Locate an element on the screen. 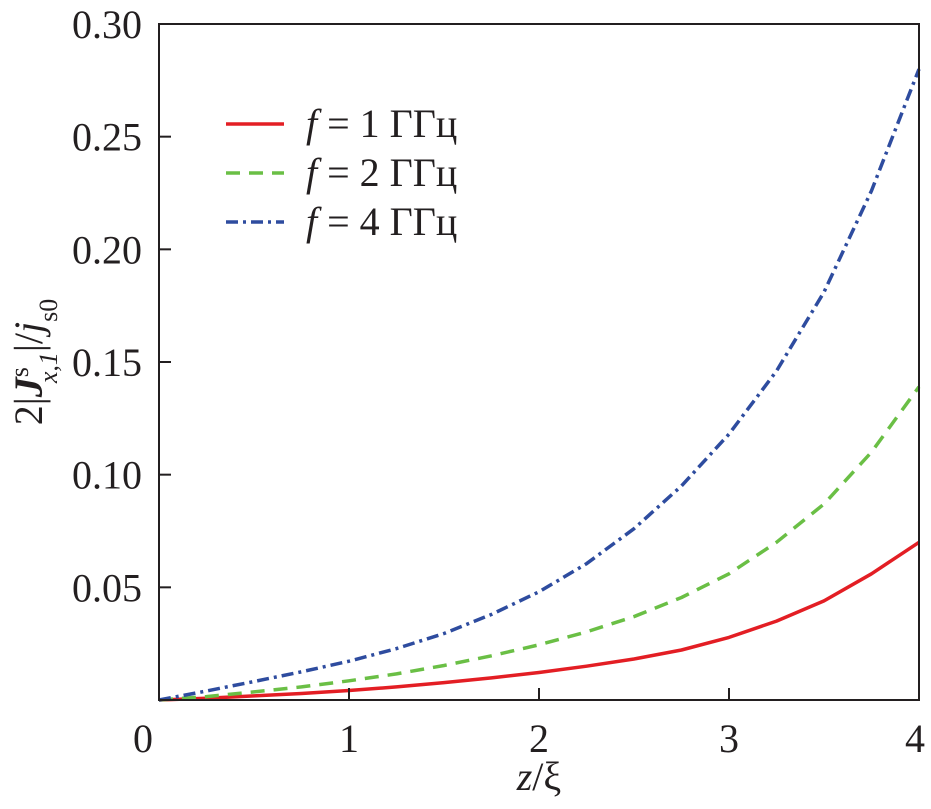  x-tick-label: 1 is located at coordinates (349, 738).